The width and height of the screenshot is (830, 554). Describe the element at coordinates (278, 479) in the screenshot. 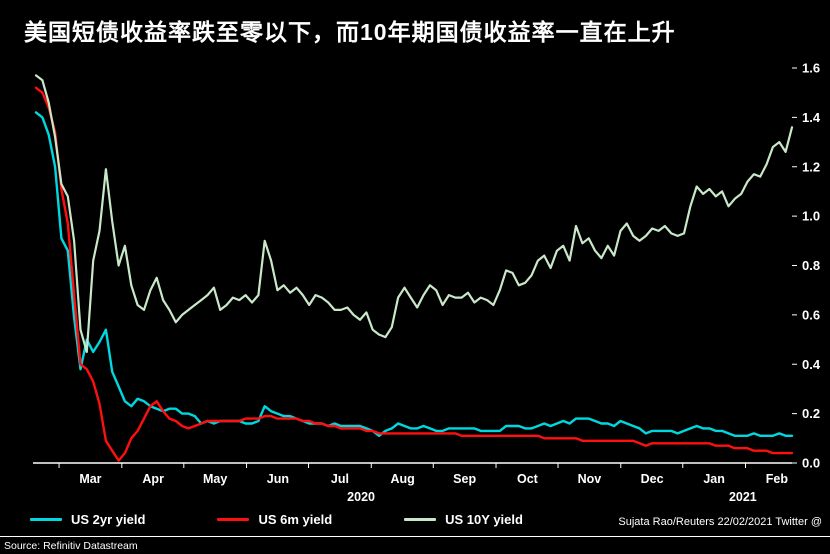

I see `x-tick-label: Jun` at that location.